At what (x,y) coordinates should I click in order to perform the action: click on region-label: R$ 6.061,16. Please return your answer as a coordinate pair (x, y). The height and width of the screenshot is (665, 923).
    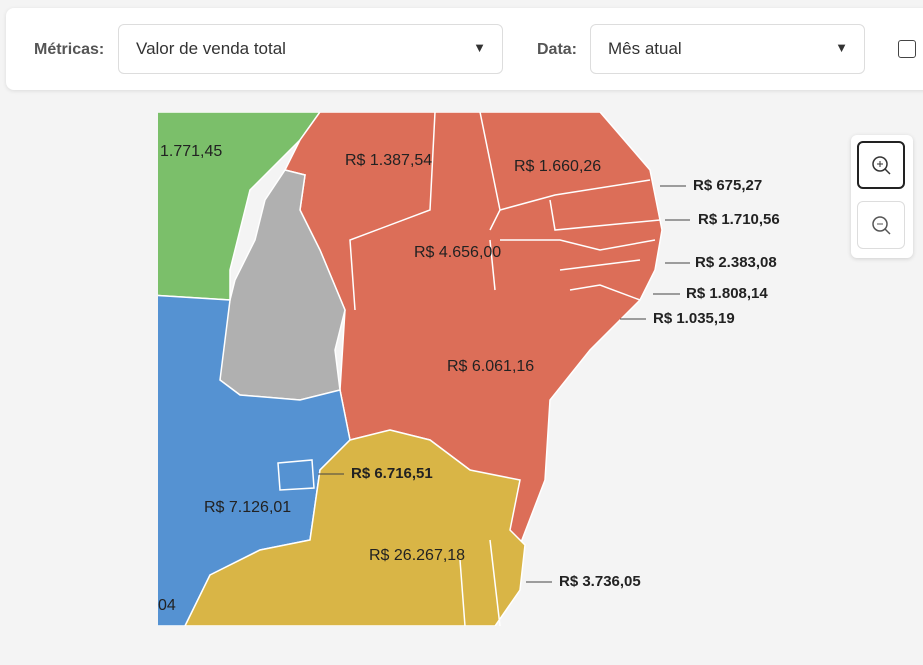
    Looking at the image, I should click on (490, 366).